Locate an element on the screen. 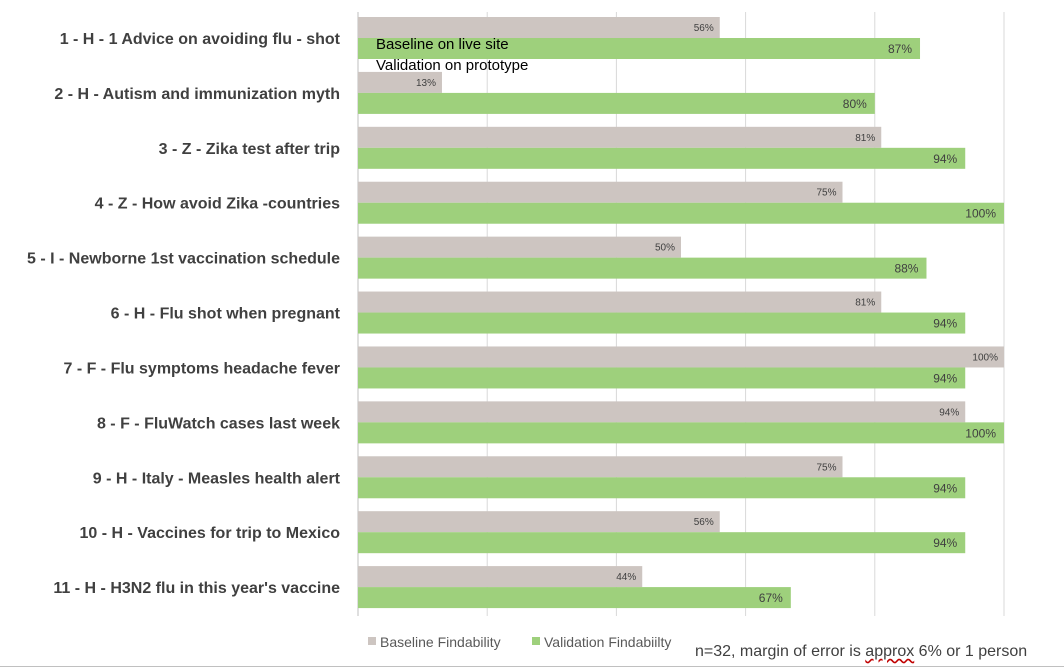 This screenshot has height=668, width=1064. category-label: 11 - H - H3N2 flu in this year's vaccine is located at coordinates (196, 588).